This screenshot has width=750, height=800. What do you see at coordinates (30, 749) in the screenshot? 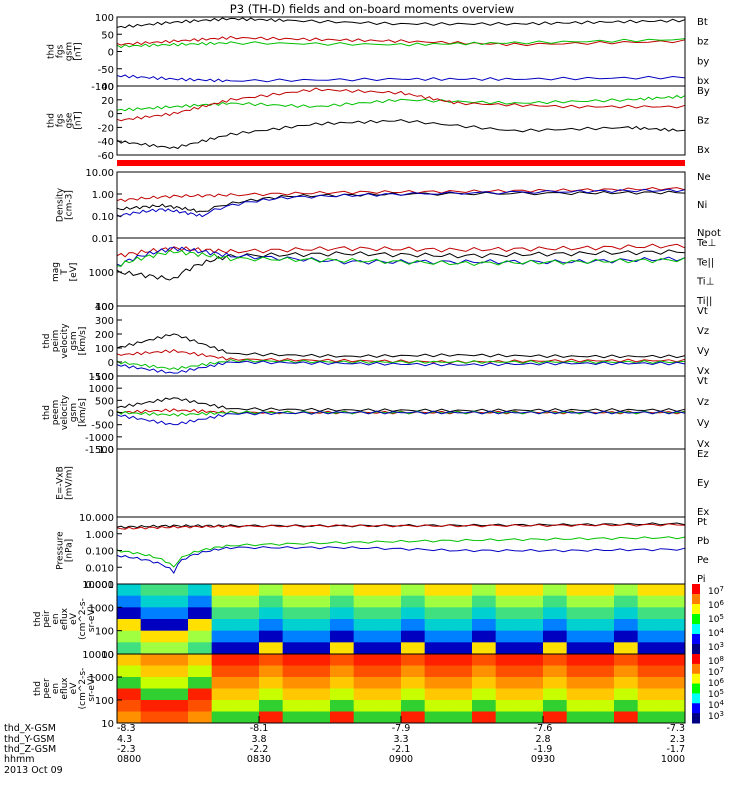
I see `footer-row-label: thd_Z-GSM` at bounding box center [30, 749].